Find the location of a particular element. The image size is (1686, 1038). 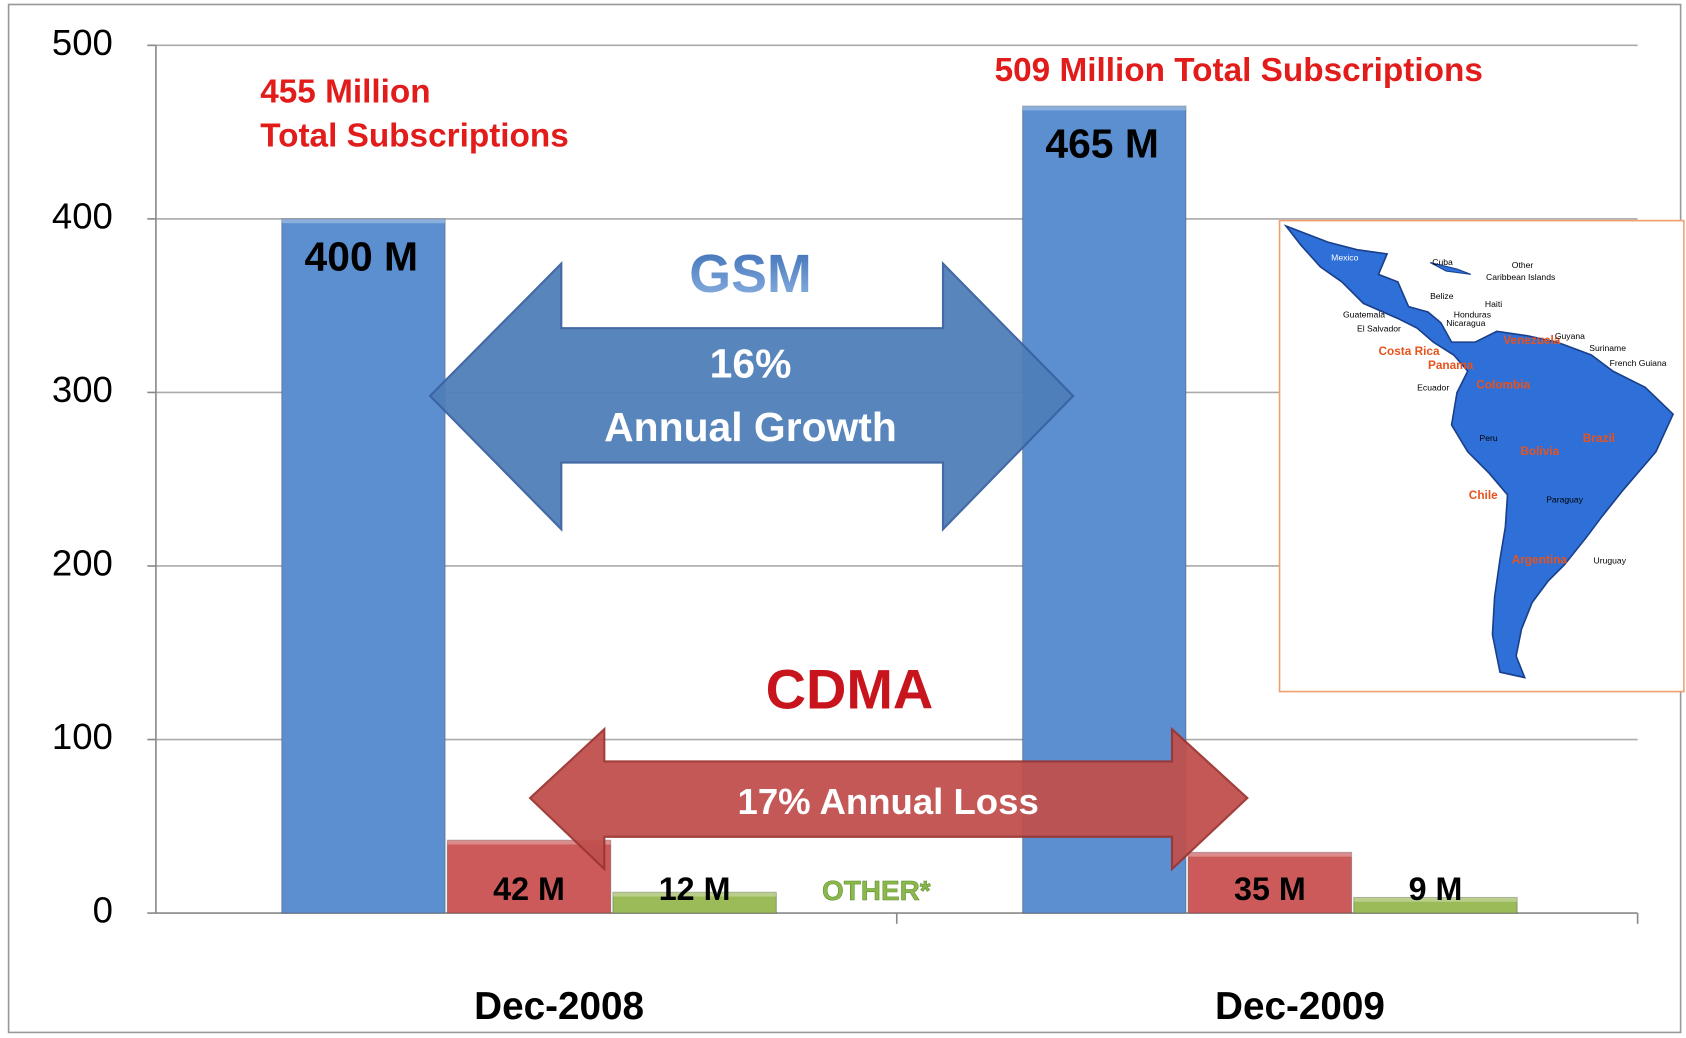

value-label: 400 M is located at coordinates (362, 257).